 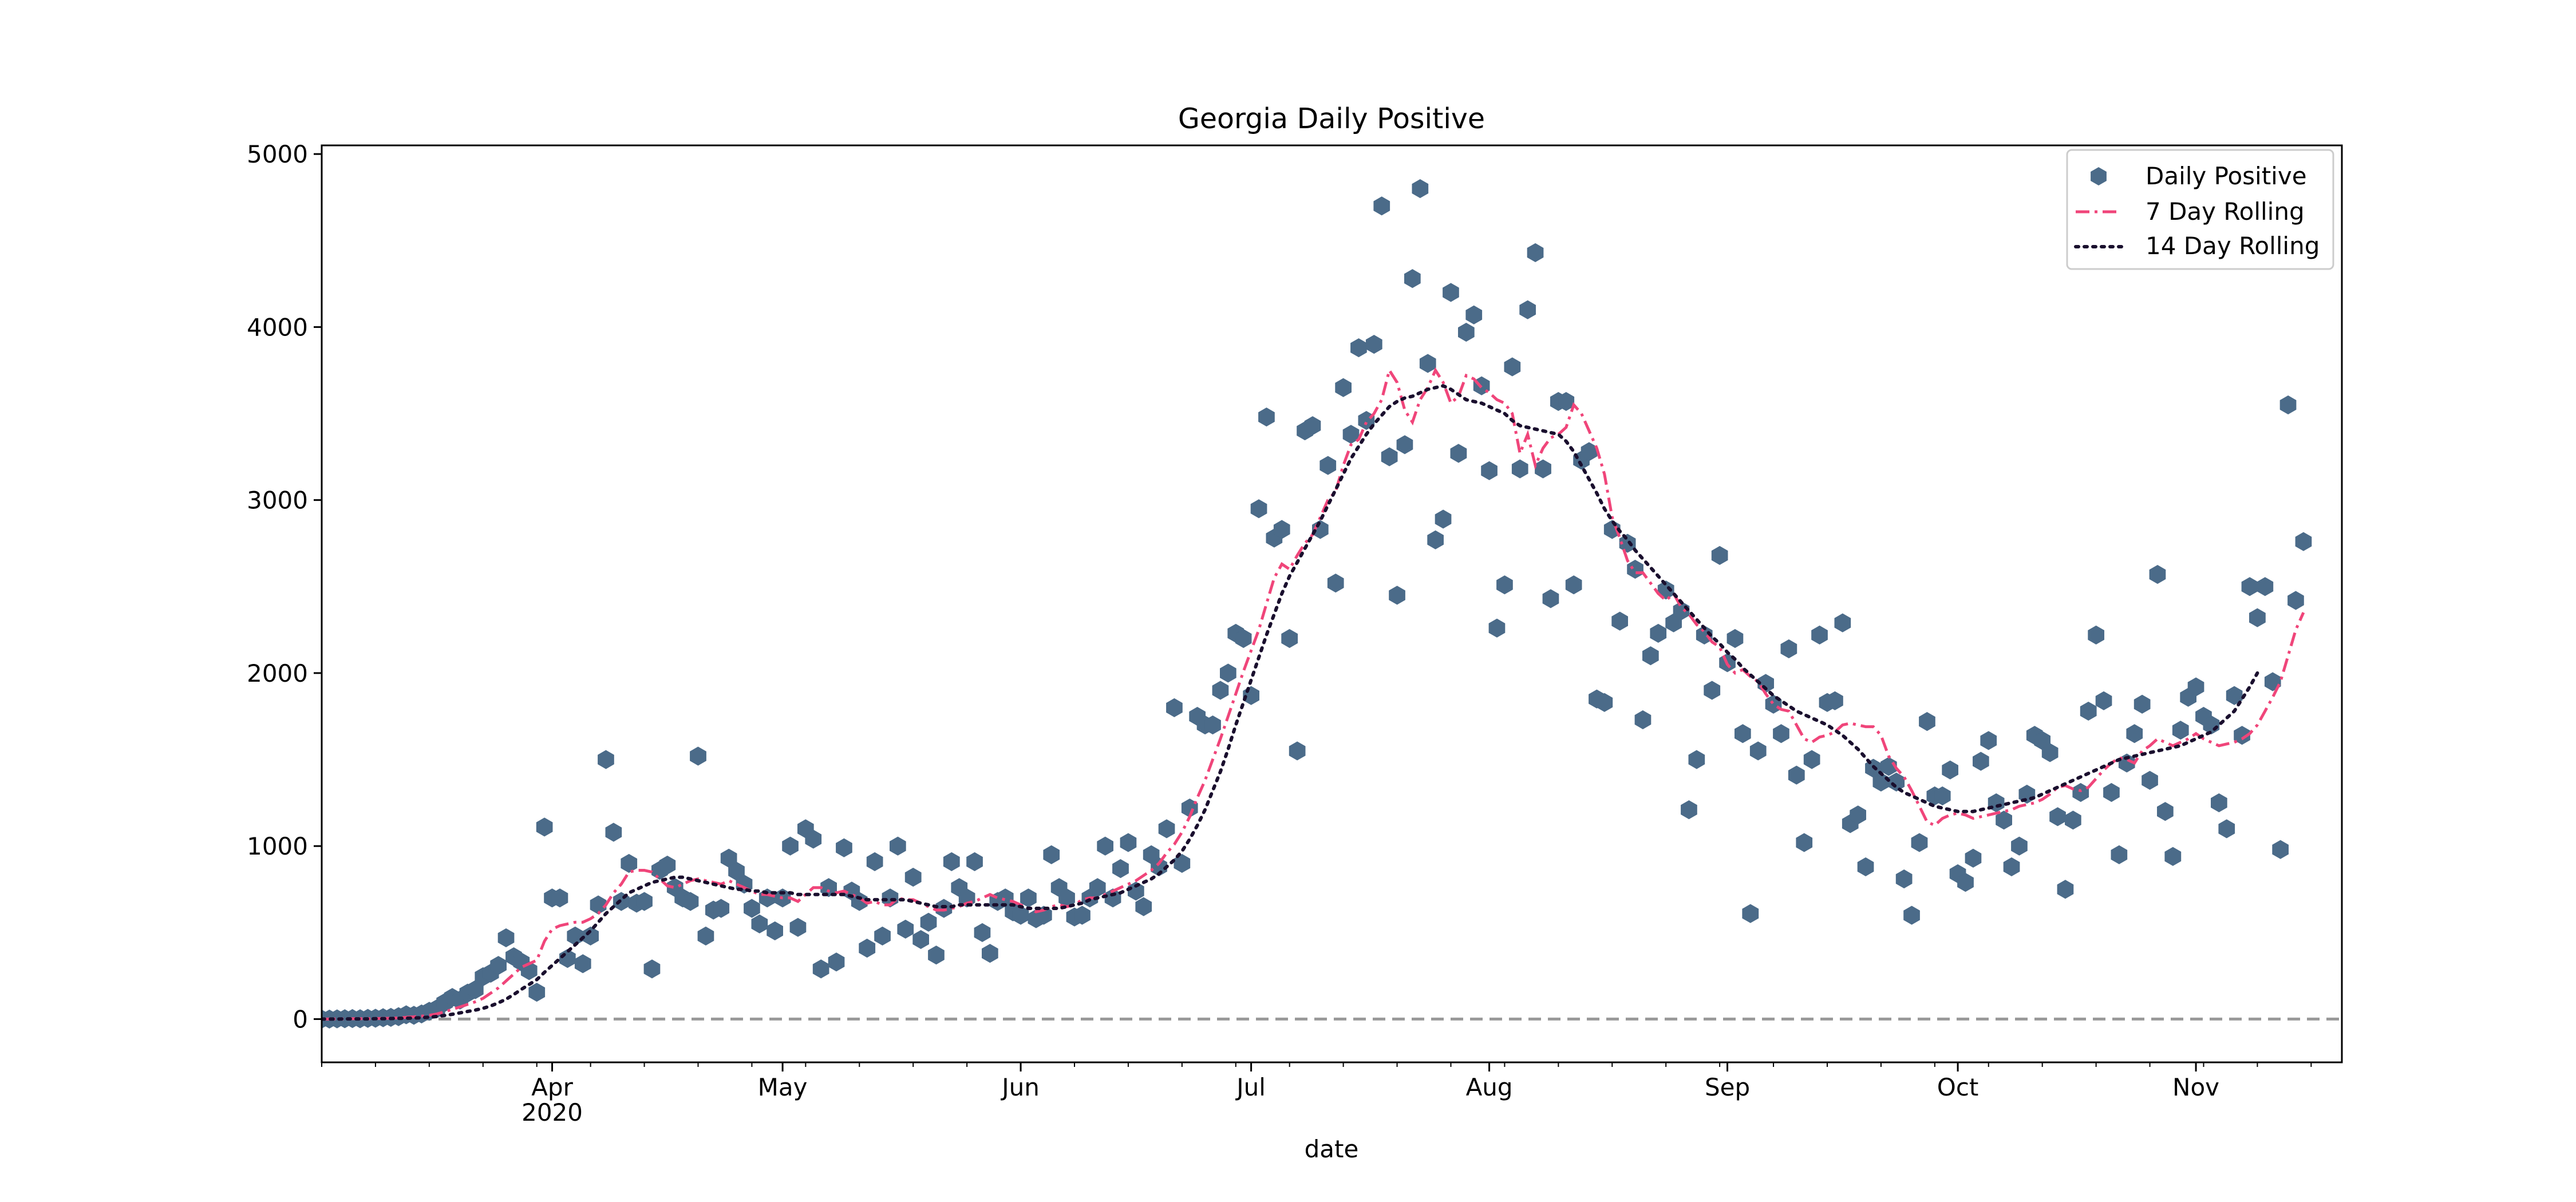 I want to click on chart-title: Georgia Daily Positive, so click(x=1331, y=119).